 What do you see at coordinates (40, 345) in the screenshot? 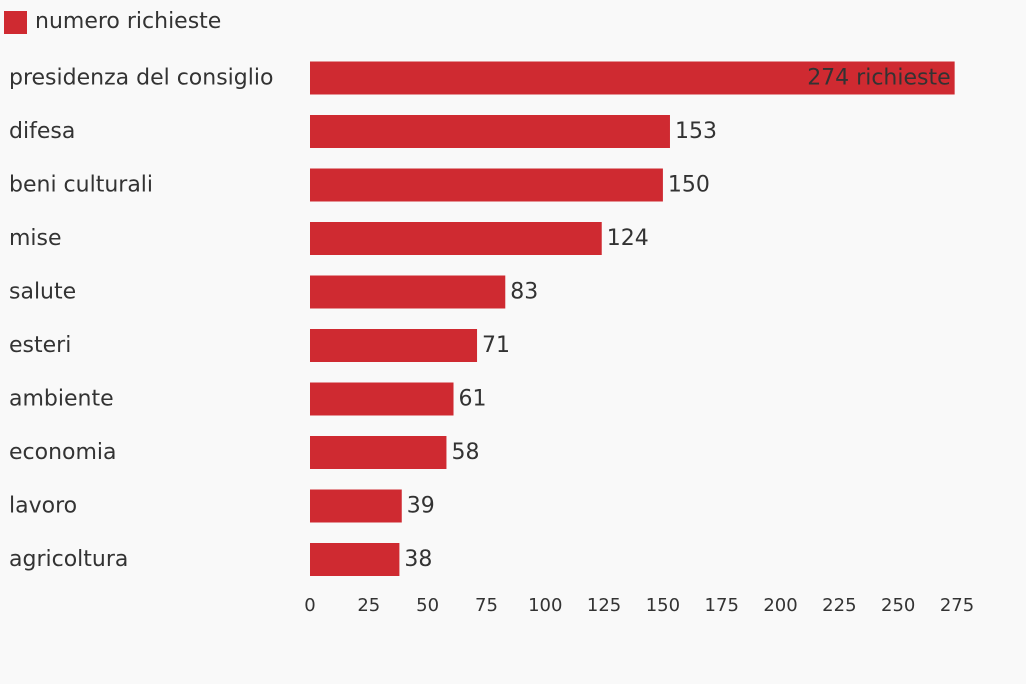
I see `category-label: esteri` at bounding box center [40, 345].